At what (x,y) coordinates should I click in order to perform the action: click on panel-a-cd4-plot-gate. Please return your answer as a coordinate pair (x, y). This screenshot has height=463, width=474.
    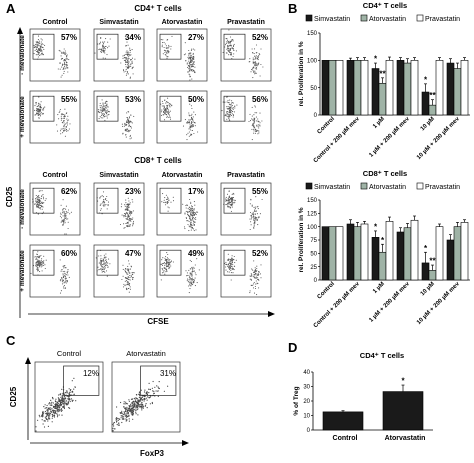
    Looking at the image, I should click on (234, 108).